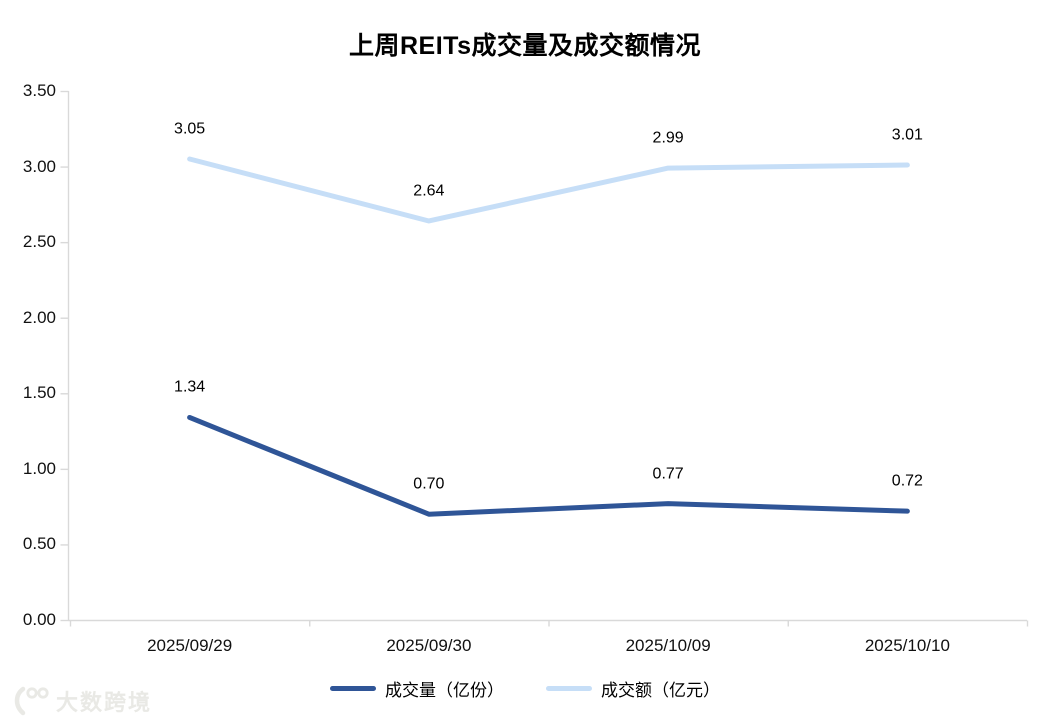 Image resolution: width=1050 pixels, height=721 pixels. Describe the element at coordinates (353, 688) in the screenshot. I see `volume-line-swatch` at that location.